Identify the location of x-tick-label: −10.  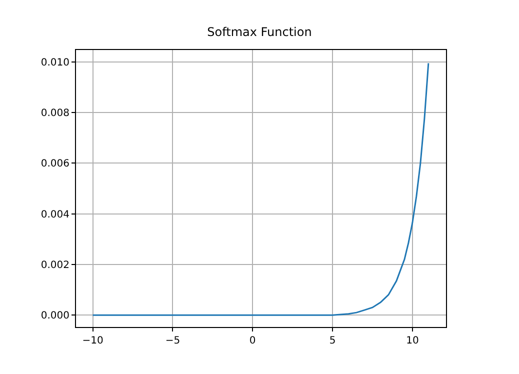
(93, 341).